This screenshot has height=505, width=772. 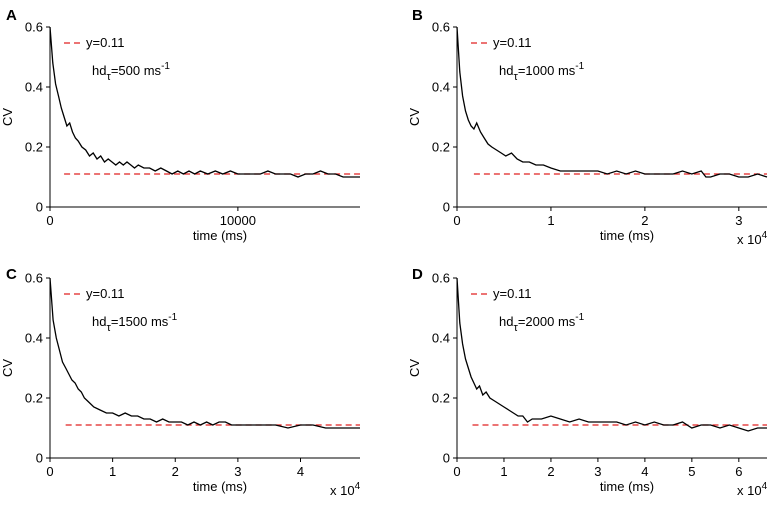 I want to click on annotation-hd-tau: hdτ=2000 ms-1, so click(x=542, y=323).